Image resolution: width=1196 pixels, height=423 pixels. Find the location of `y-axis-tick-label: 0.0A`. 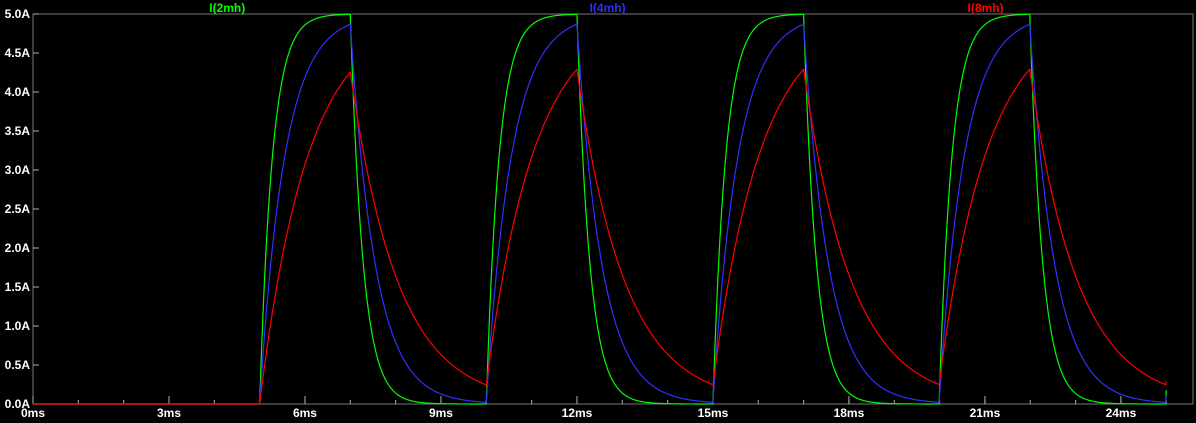

y-axis-tick-label: 0.0A is located at coordinates (18, 404).